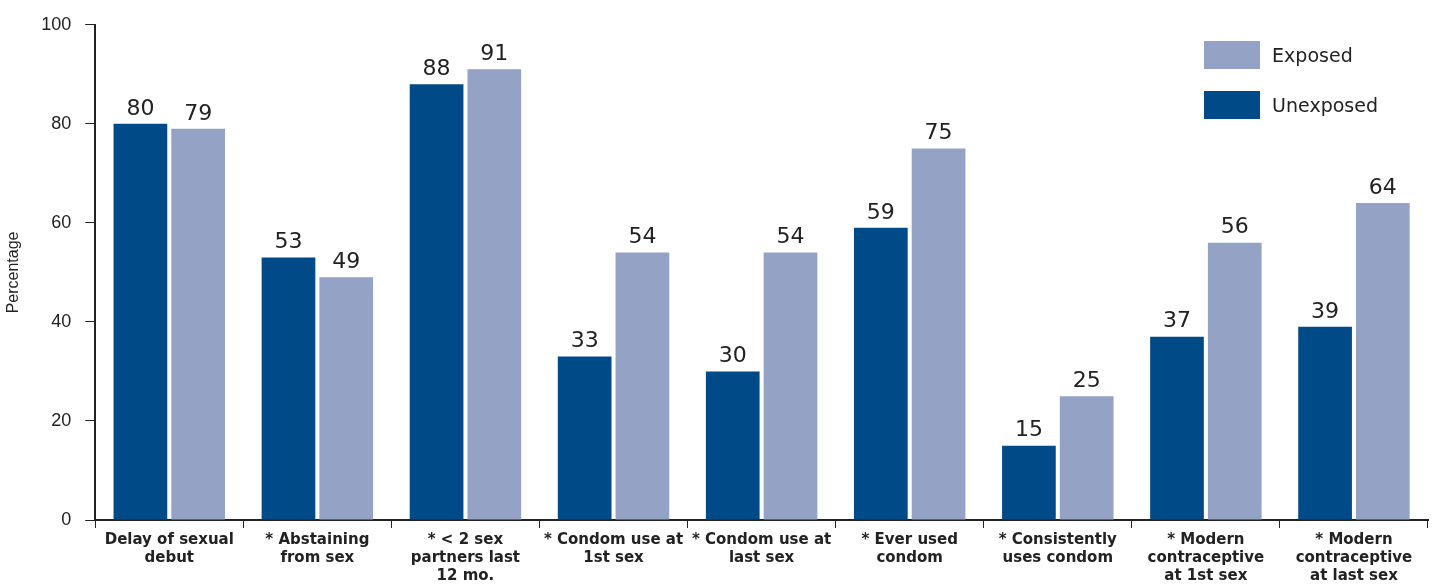 This screenshot has width=1440, height=588. Describe the element at coordinates (938, 132) in the screenshot. I see `data-label: 75` at that location.